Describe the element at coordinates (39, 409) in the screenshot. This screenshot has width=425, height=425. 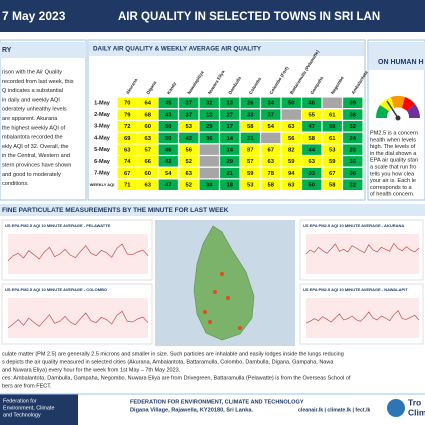
I see `footer-logo` at that location.